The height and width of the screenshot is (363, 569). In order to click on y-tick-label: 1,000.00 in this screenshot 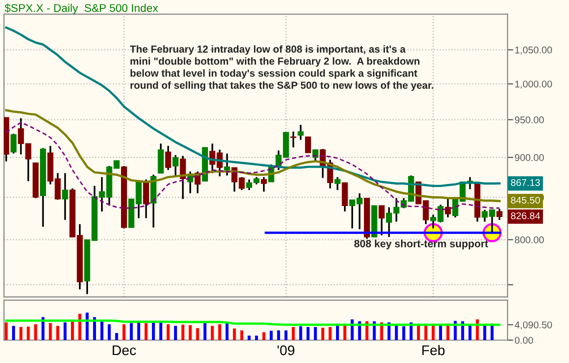, I will do `click(533, 84)`.